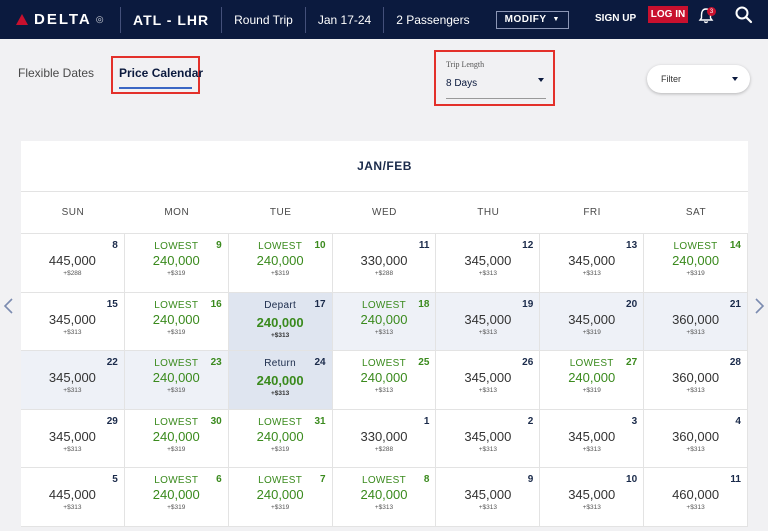 This screenshot has height=531, width=768. What do you see at coordinates (384, 166) in the screenshot?
I see `calendar-month-title: JAN/FEB` at bounding box center [384, 166].